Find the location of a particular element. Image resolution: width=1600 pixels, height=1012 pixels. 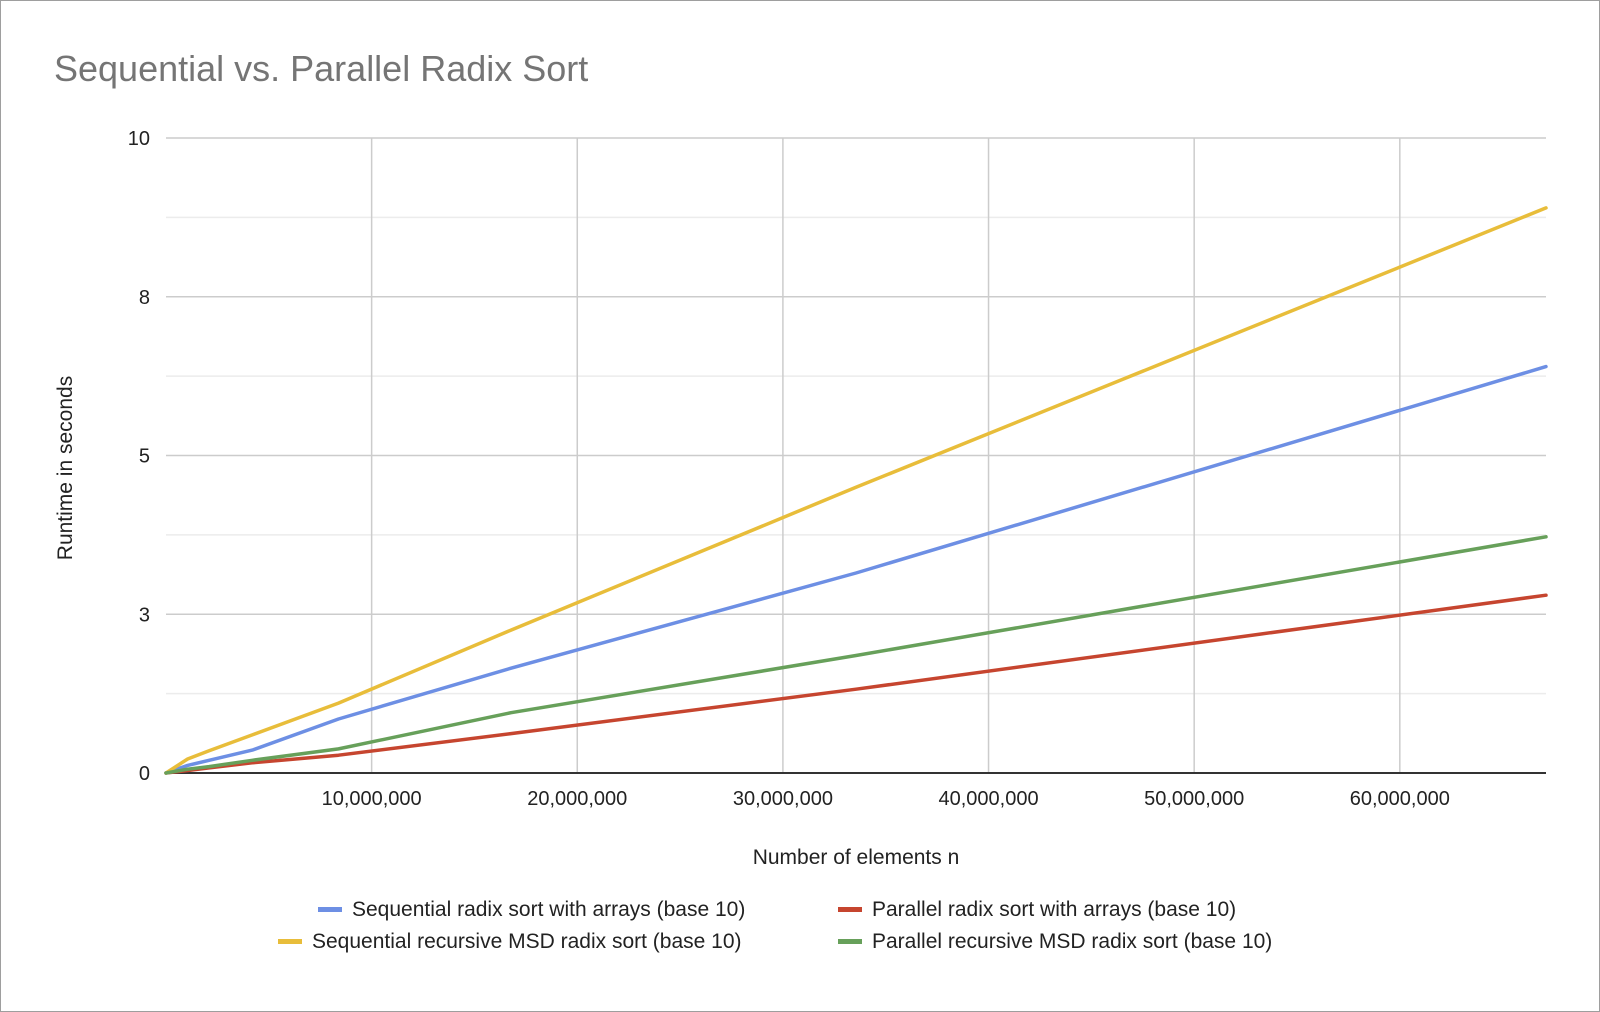

y-tick-label: 8 is located at coordinates (144, 298).